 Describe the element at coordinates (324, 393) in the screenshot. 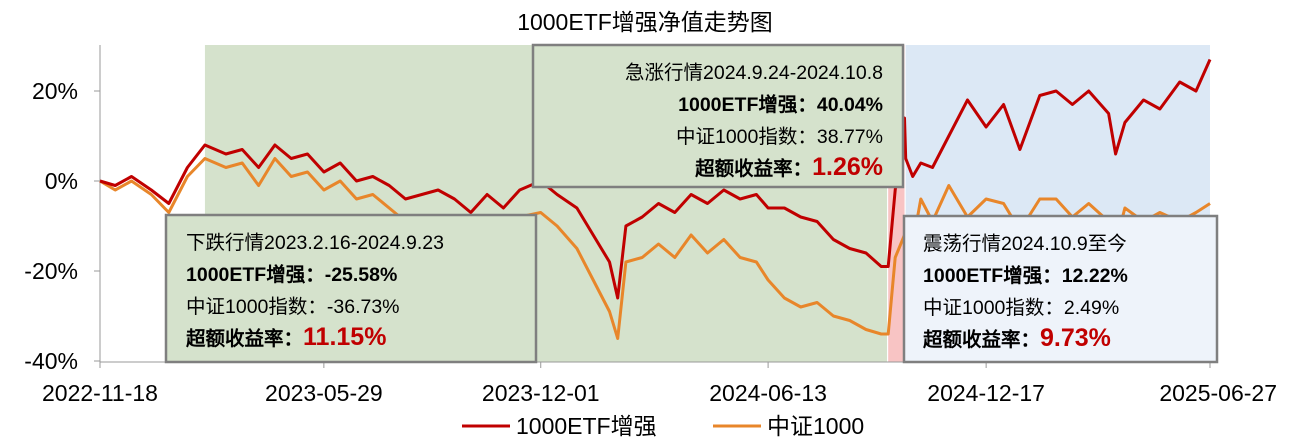

I see `x-tick-label: 2023-05-29` at that location.